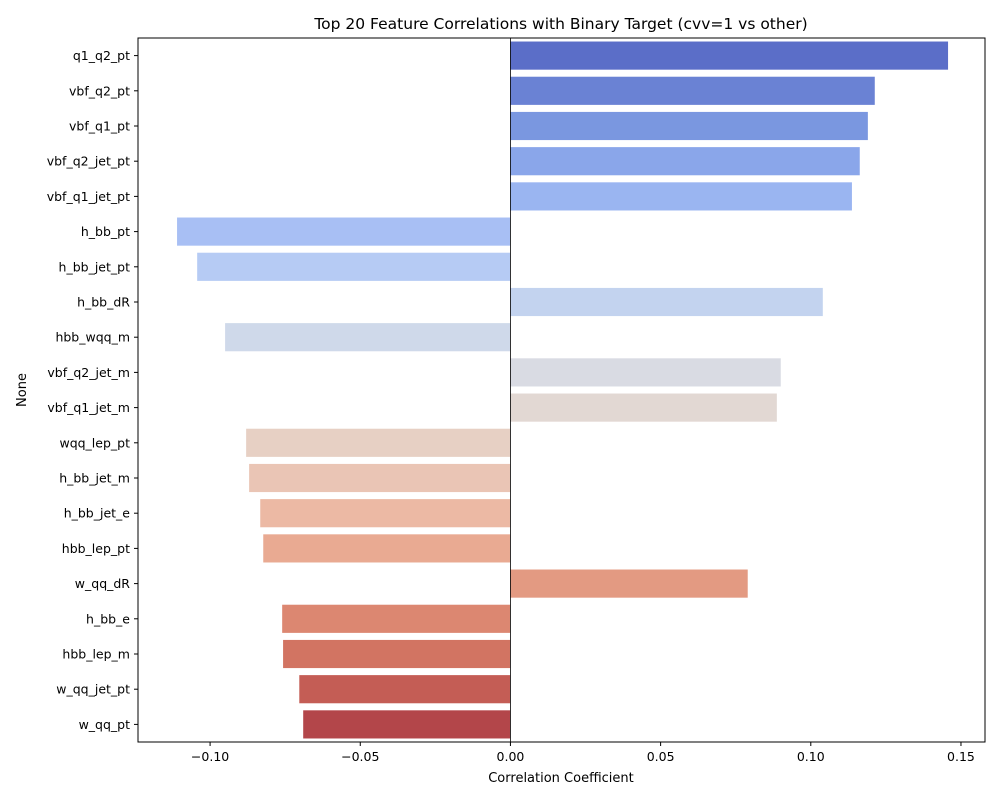 The height and width of the screenshot is (800, 1000). Describe the element at coordinates (378, 442) in the screenshot. I see `bar-wqq_lep_pt` at that location.